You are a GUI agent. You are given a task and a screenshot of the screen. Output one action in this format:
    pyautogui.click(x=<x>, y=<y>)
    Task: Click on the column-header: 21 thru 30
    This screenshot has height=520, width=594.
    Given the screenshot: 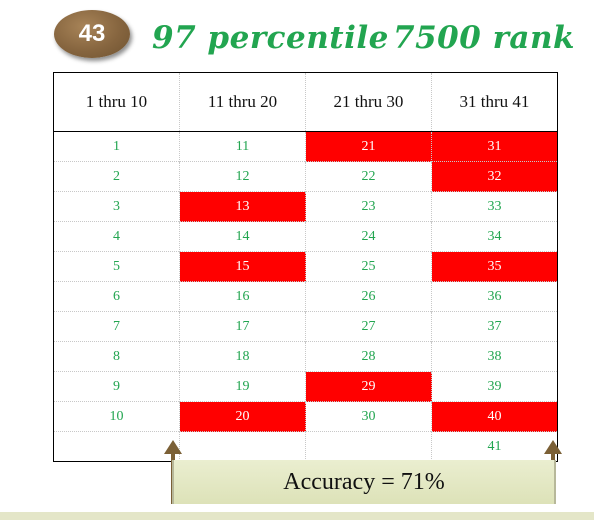 What is the action you would take?
    pyautogui.click(x=368, y=102)
    